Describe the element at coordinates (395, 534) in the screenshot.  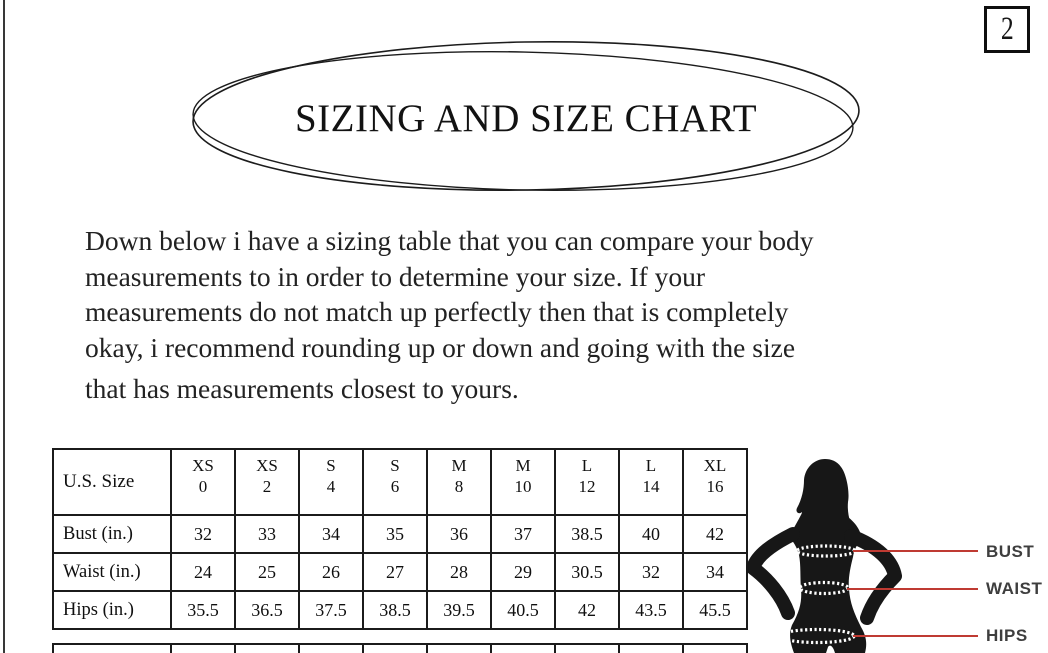
I see `size-value: 35` at that location.